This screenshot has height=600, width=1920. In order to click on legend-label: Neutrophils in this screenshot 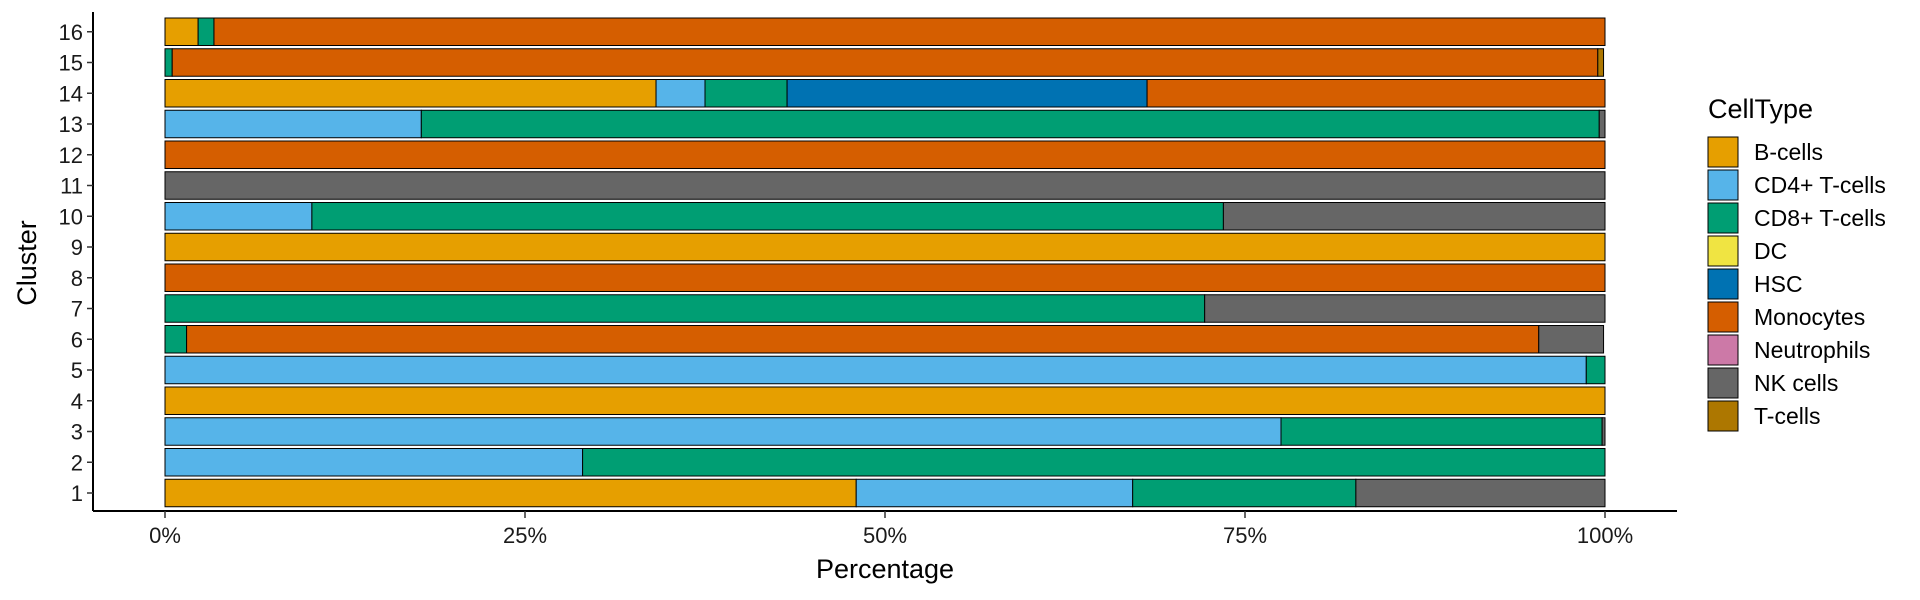, I will do `click(1812, 350)`.